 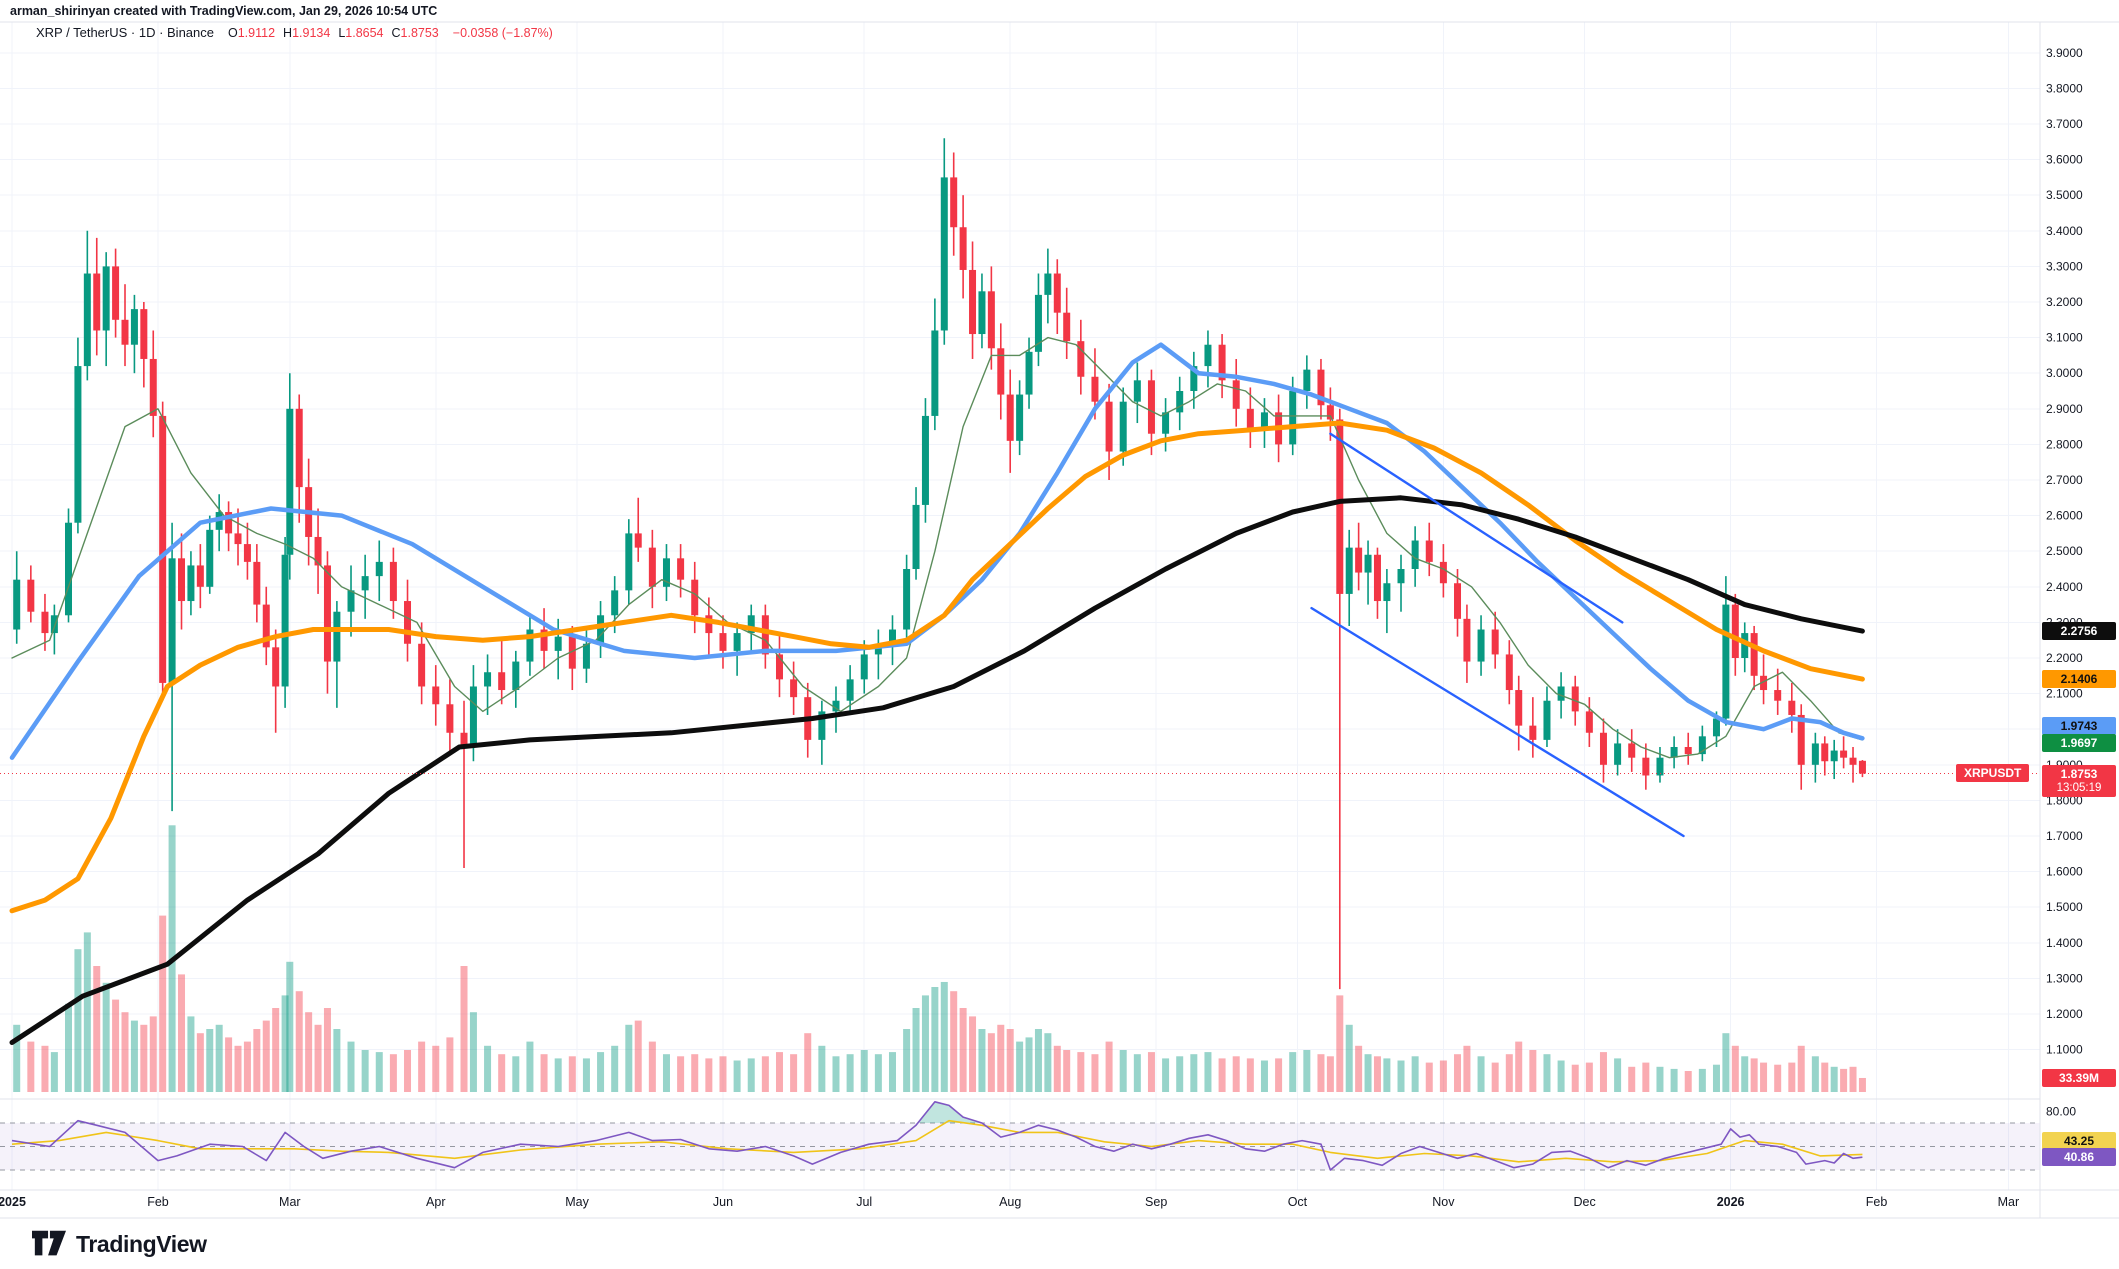 I want to click on price-tick-label: 1.2000, so click(x=2064, y=1014).